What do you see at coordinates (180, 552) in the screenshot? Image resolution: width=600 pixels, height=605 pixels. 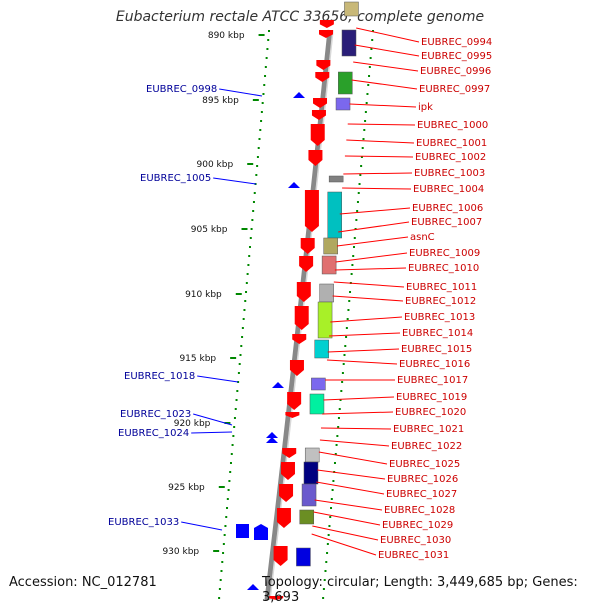 I see `scale-tick-label: 930 kbp` at bounding box center [180, 552].